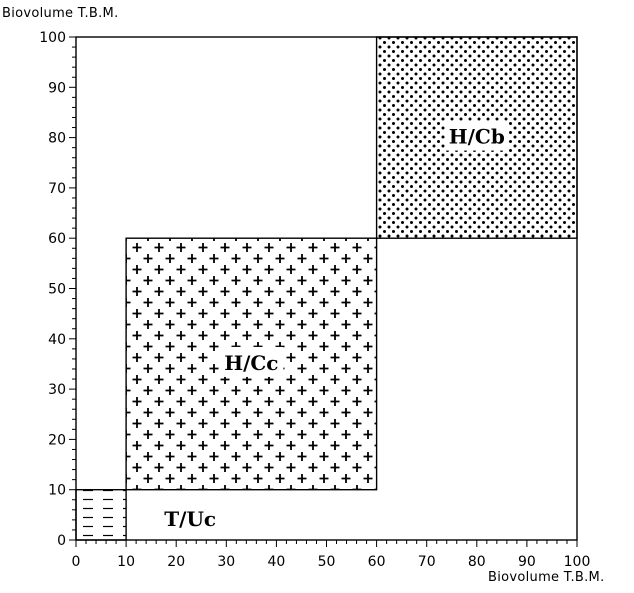 The height and width of the screenshot is (593, 634). I want to click on y-tick-label: 80, so click(57, 139).